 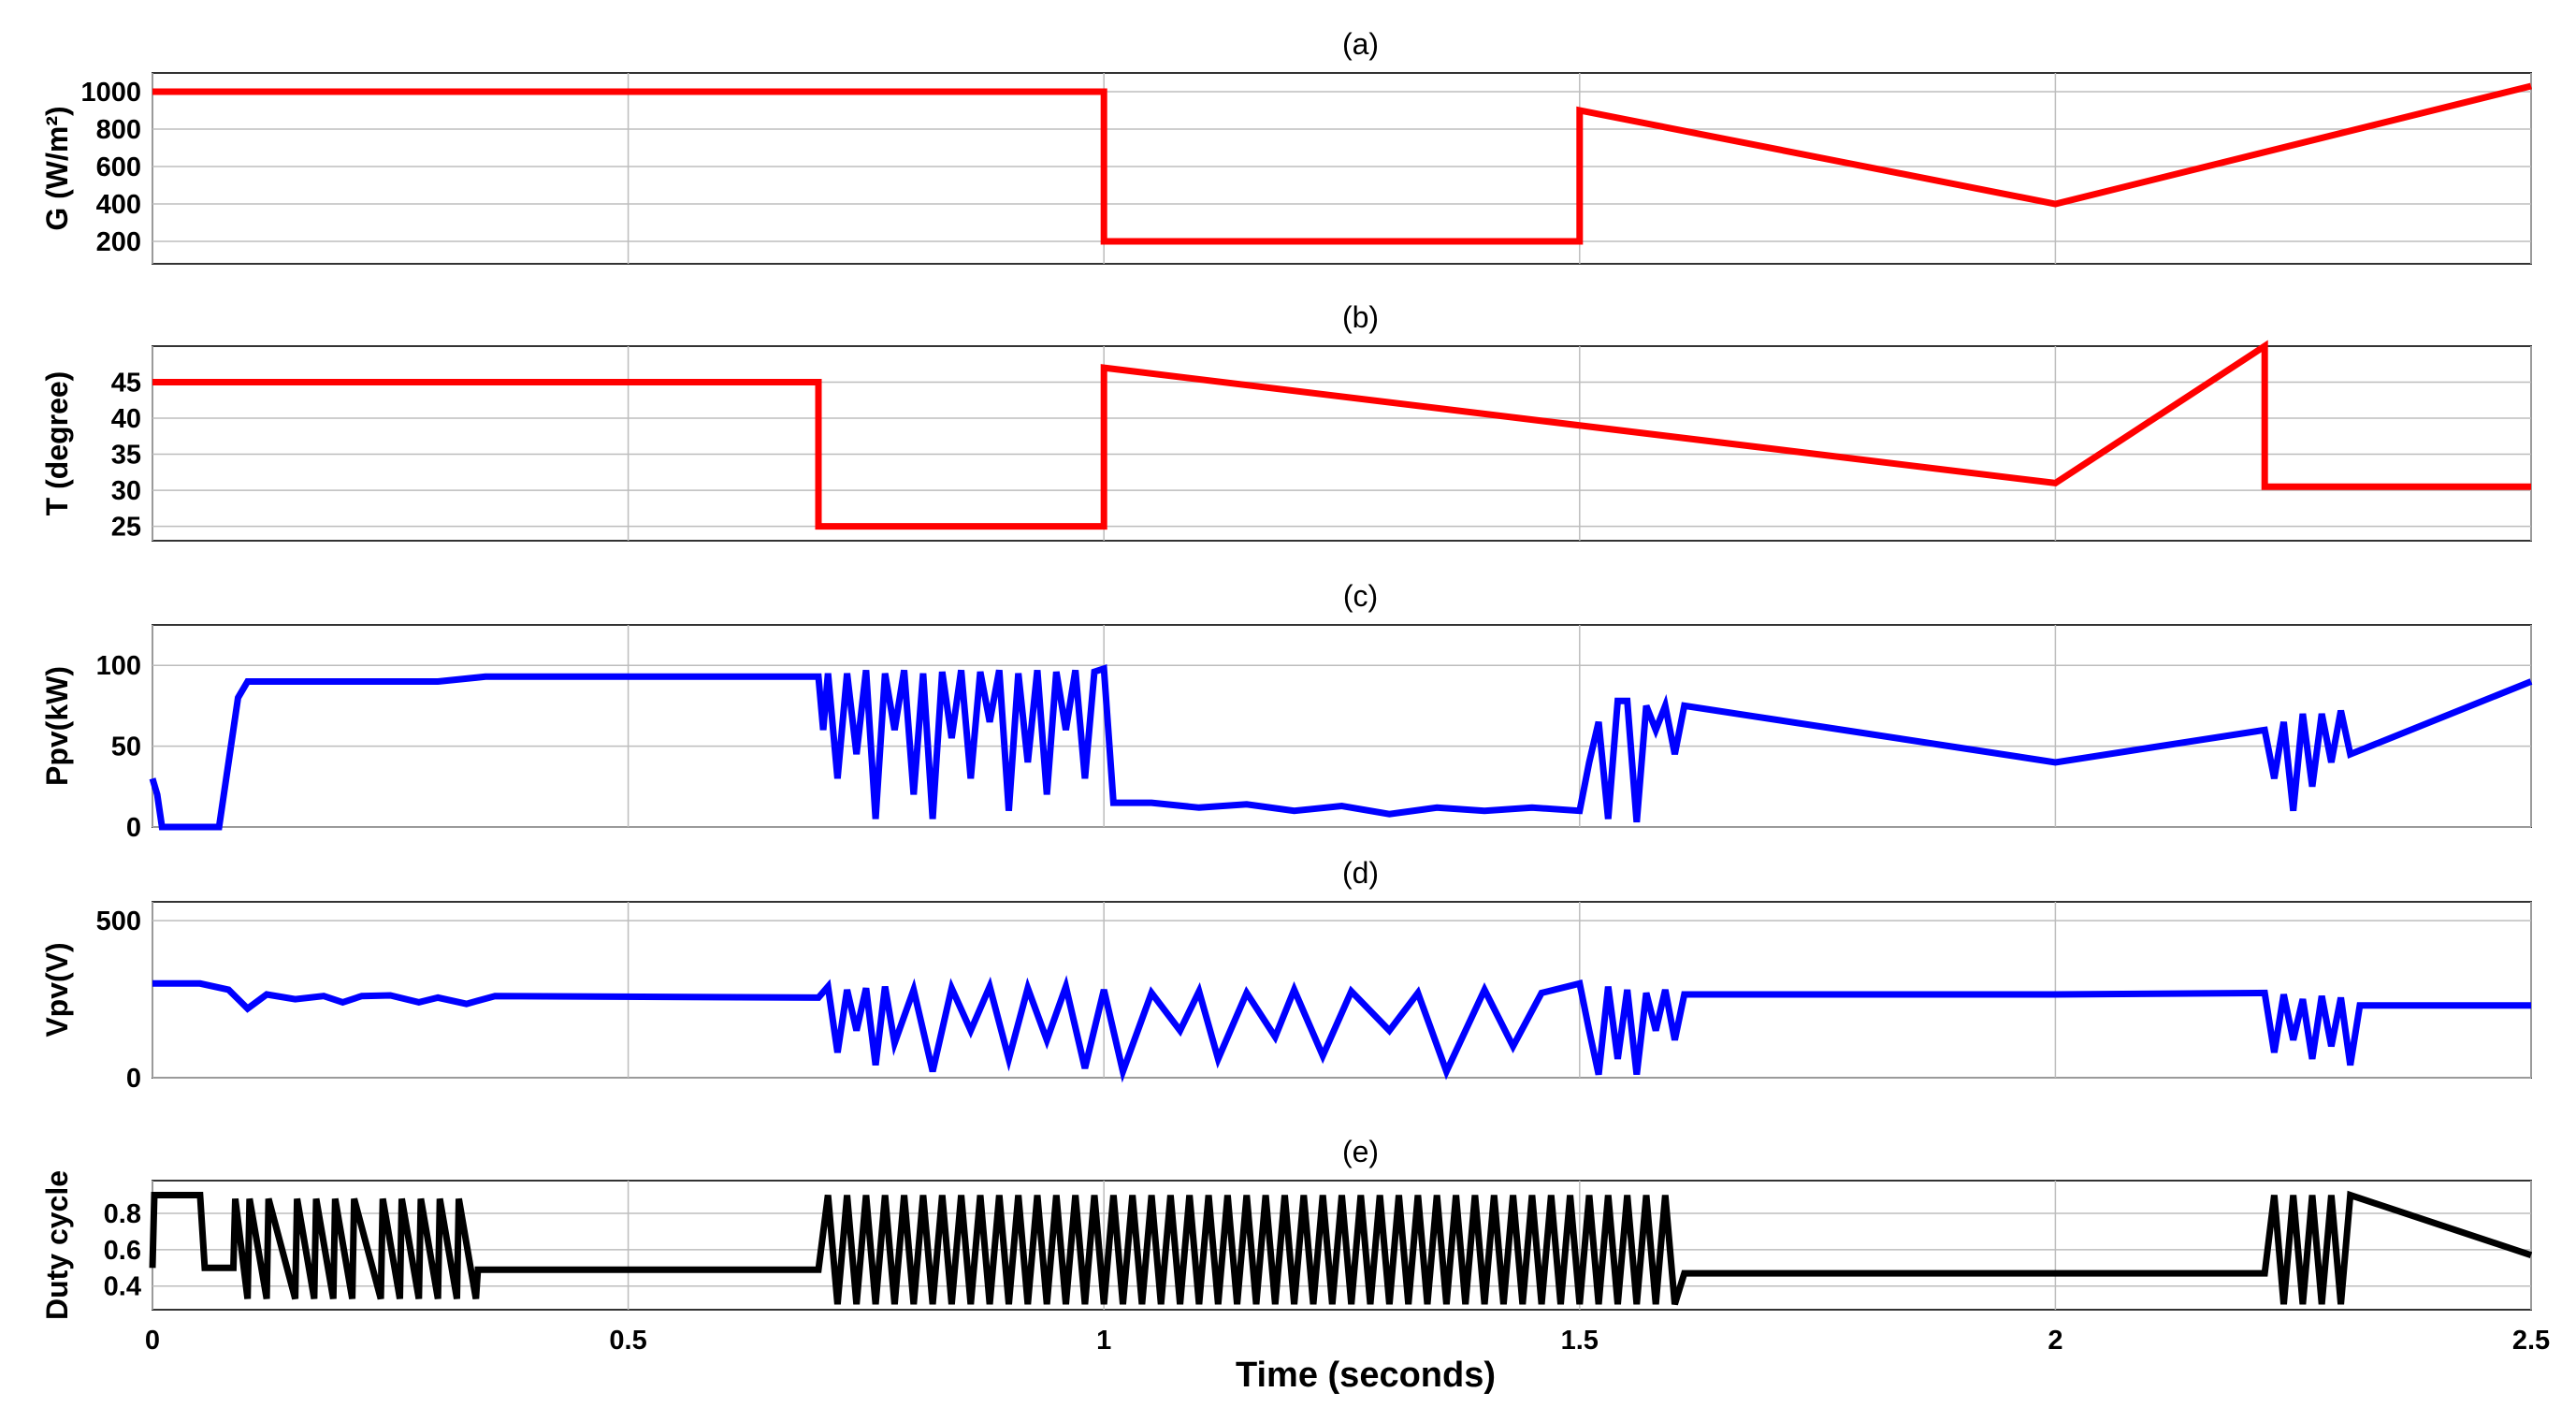 What do you see at coordinates (152, 1341) in the screenshot?
I see `panel-5-x-tick-label: 0` at bounding box center [152, 1341].